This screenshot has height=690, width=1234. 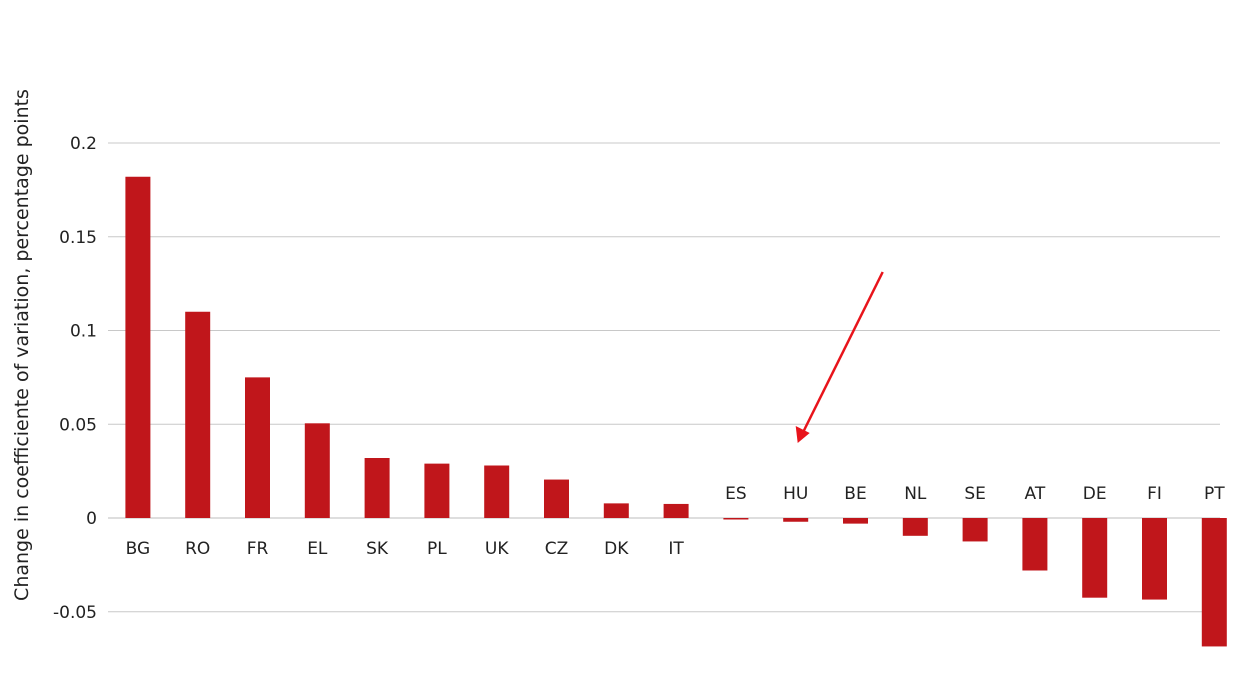 What do you see at coordinates (1095, 558) in the screenshot?
I see `bar-de` at bounding box center [1095, 558].